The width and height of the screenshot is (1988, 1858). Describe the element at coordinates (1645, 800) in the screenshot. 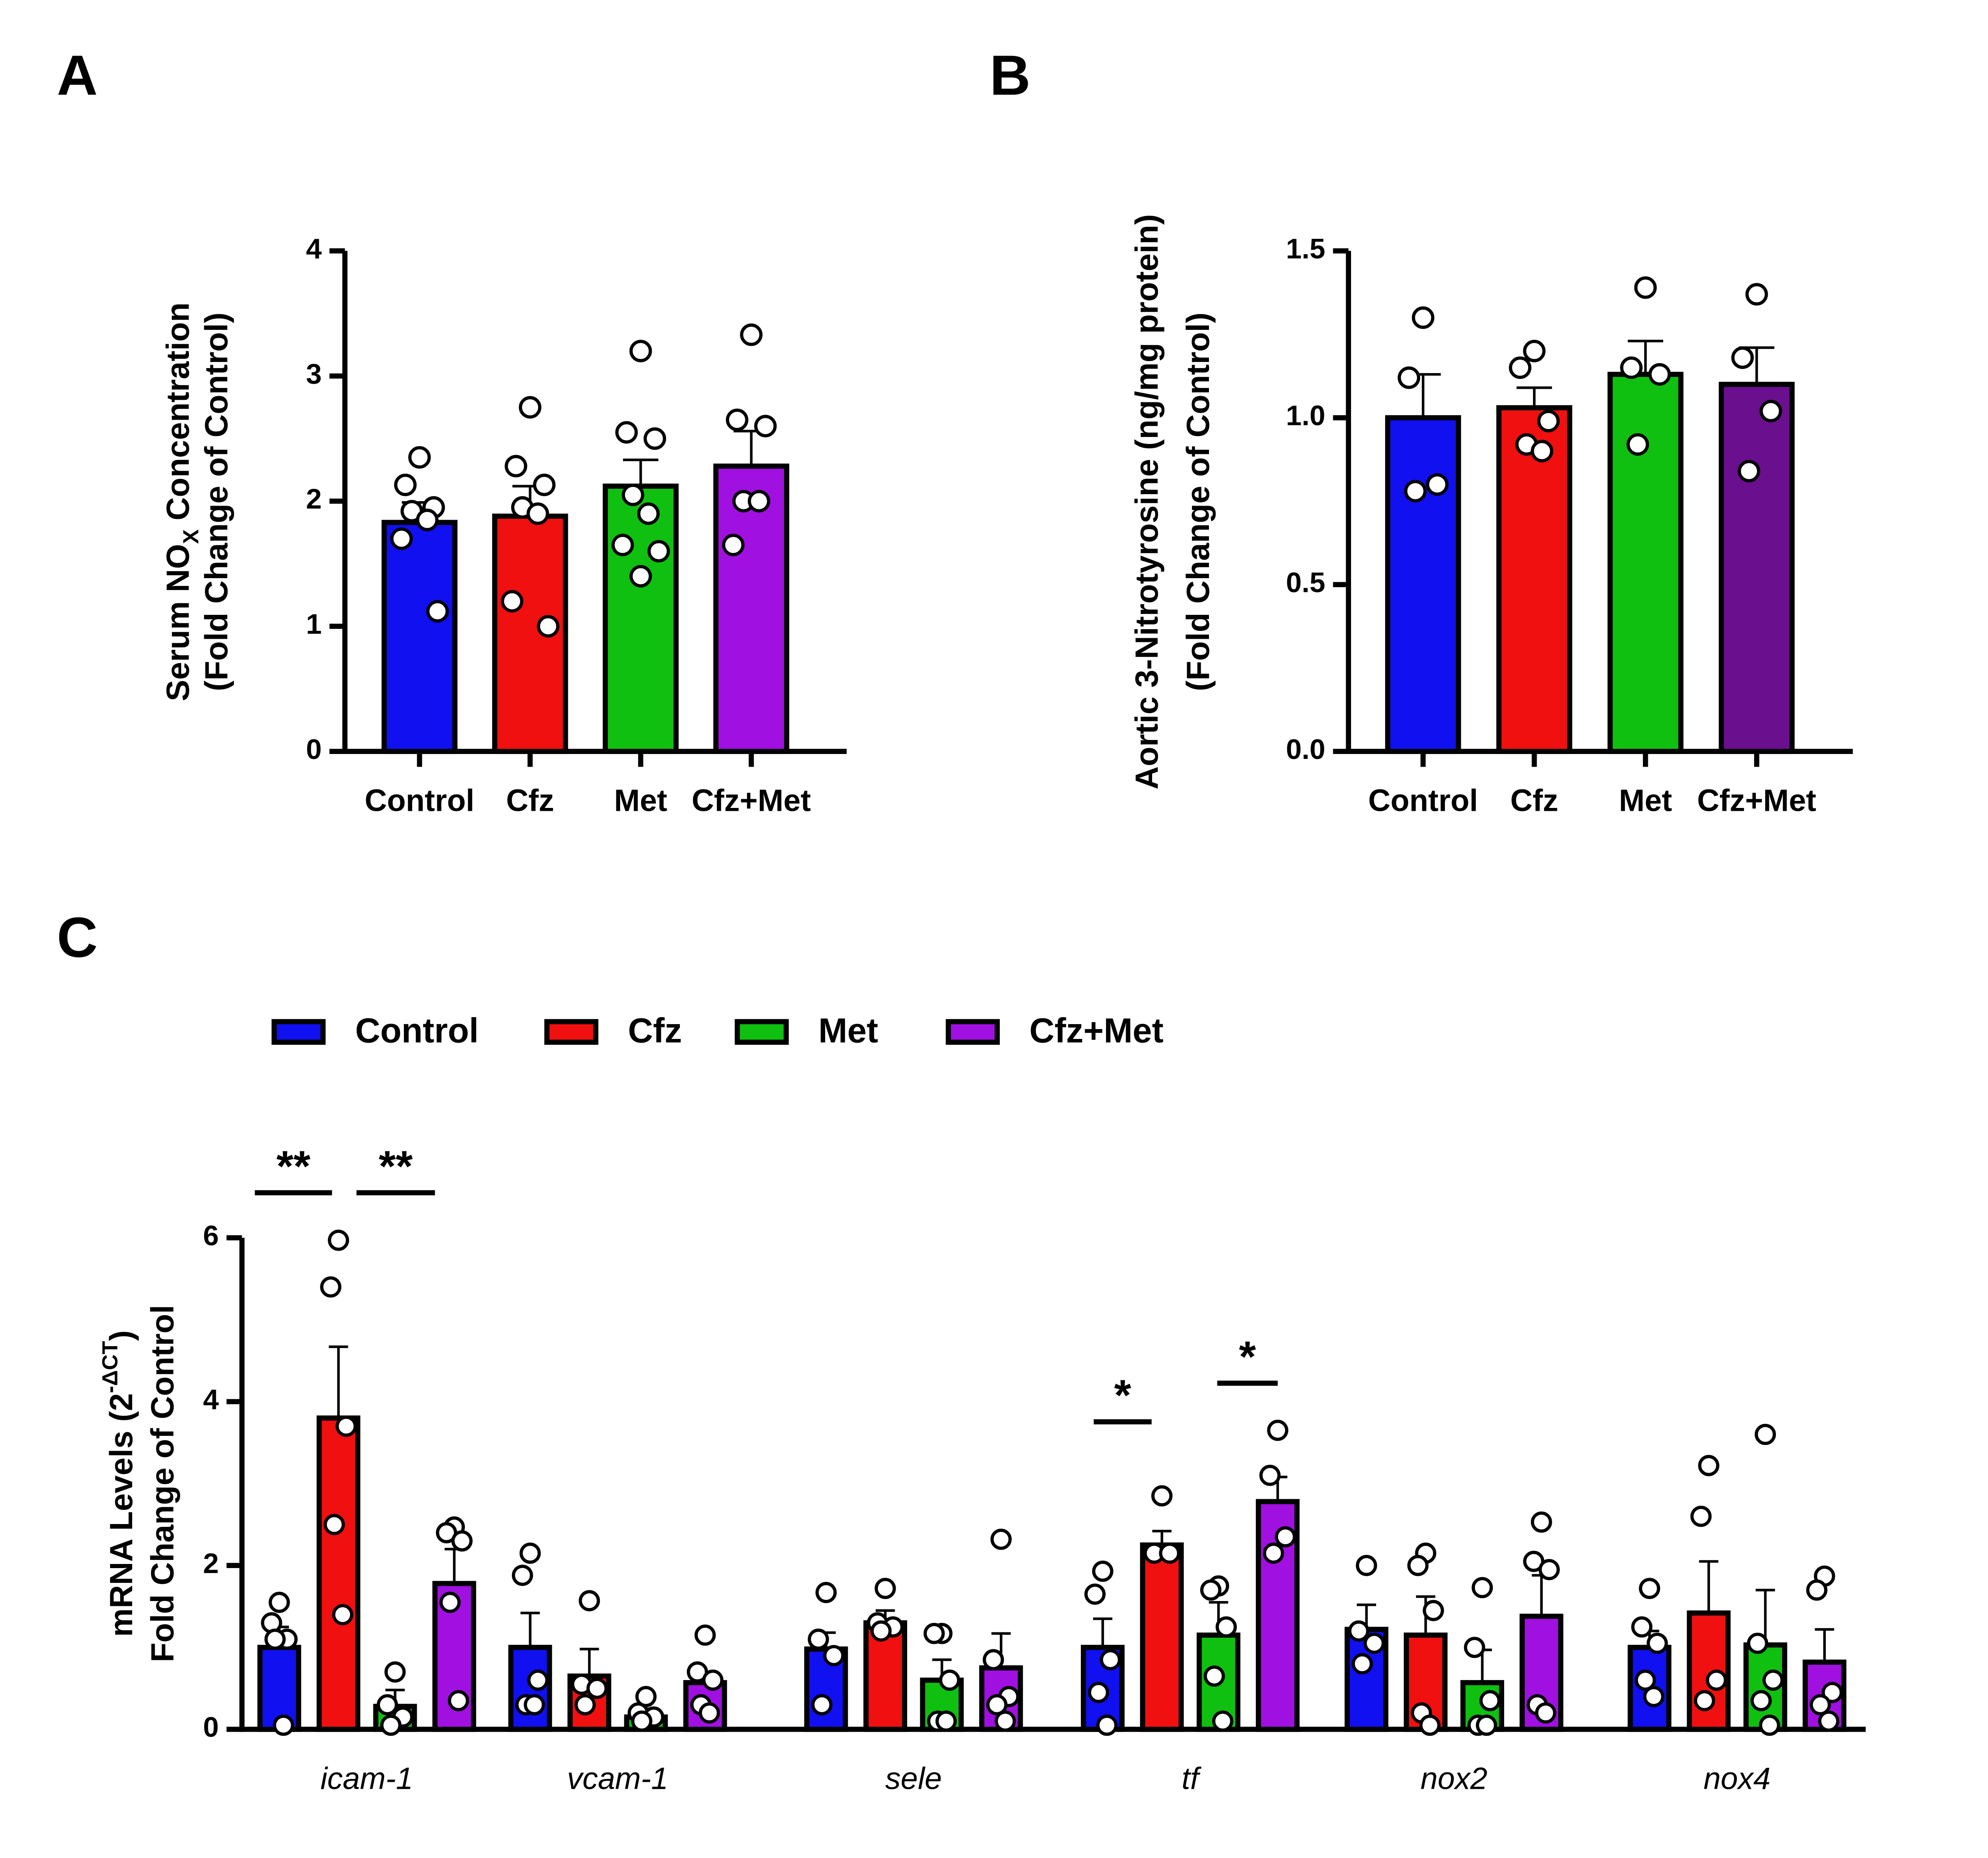

I see `x-tick-label: Met` at that location.